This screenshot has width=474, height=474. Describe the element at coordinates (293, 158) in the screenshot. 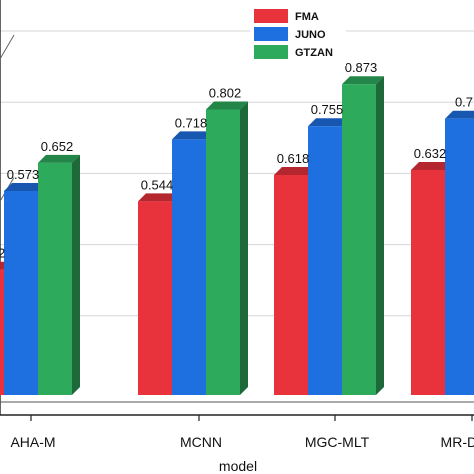

I see `data-label: 0.618` at that location.